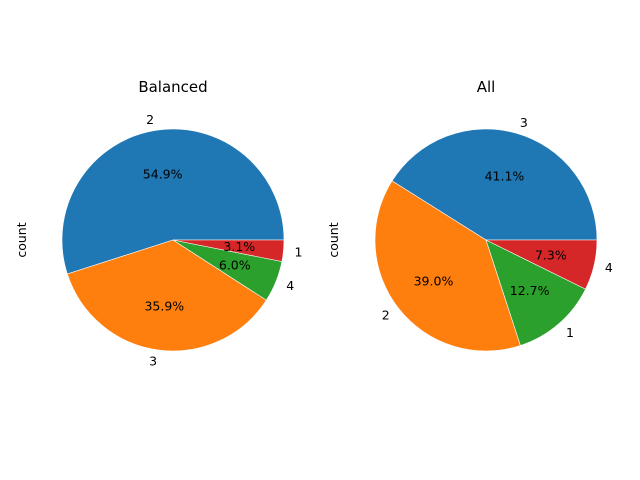 The height and width of the screenshot is (480, 640). I want to click on slice-percent-label: 7.3%, so click(551, 255).